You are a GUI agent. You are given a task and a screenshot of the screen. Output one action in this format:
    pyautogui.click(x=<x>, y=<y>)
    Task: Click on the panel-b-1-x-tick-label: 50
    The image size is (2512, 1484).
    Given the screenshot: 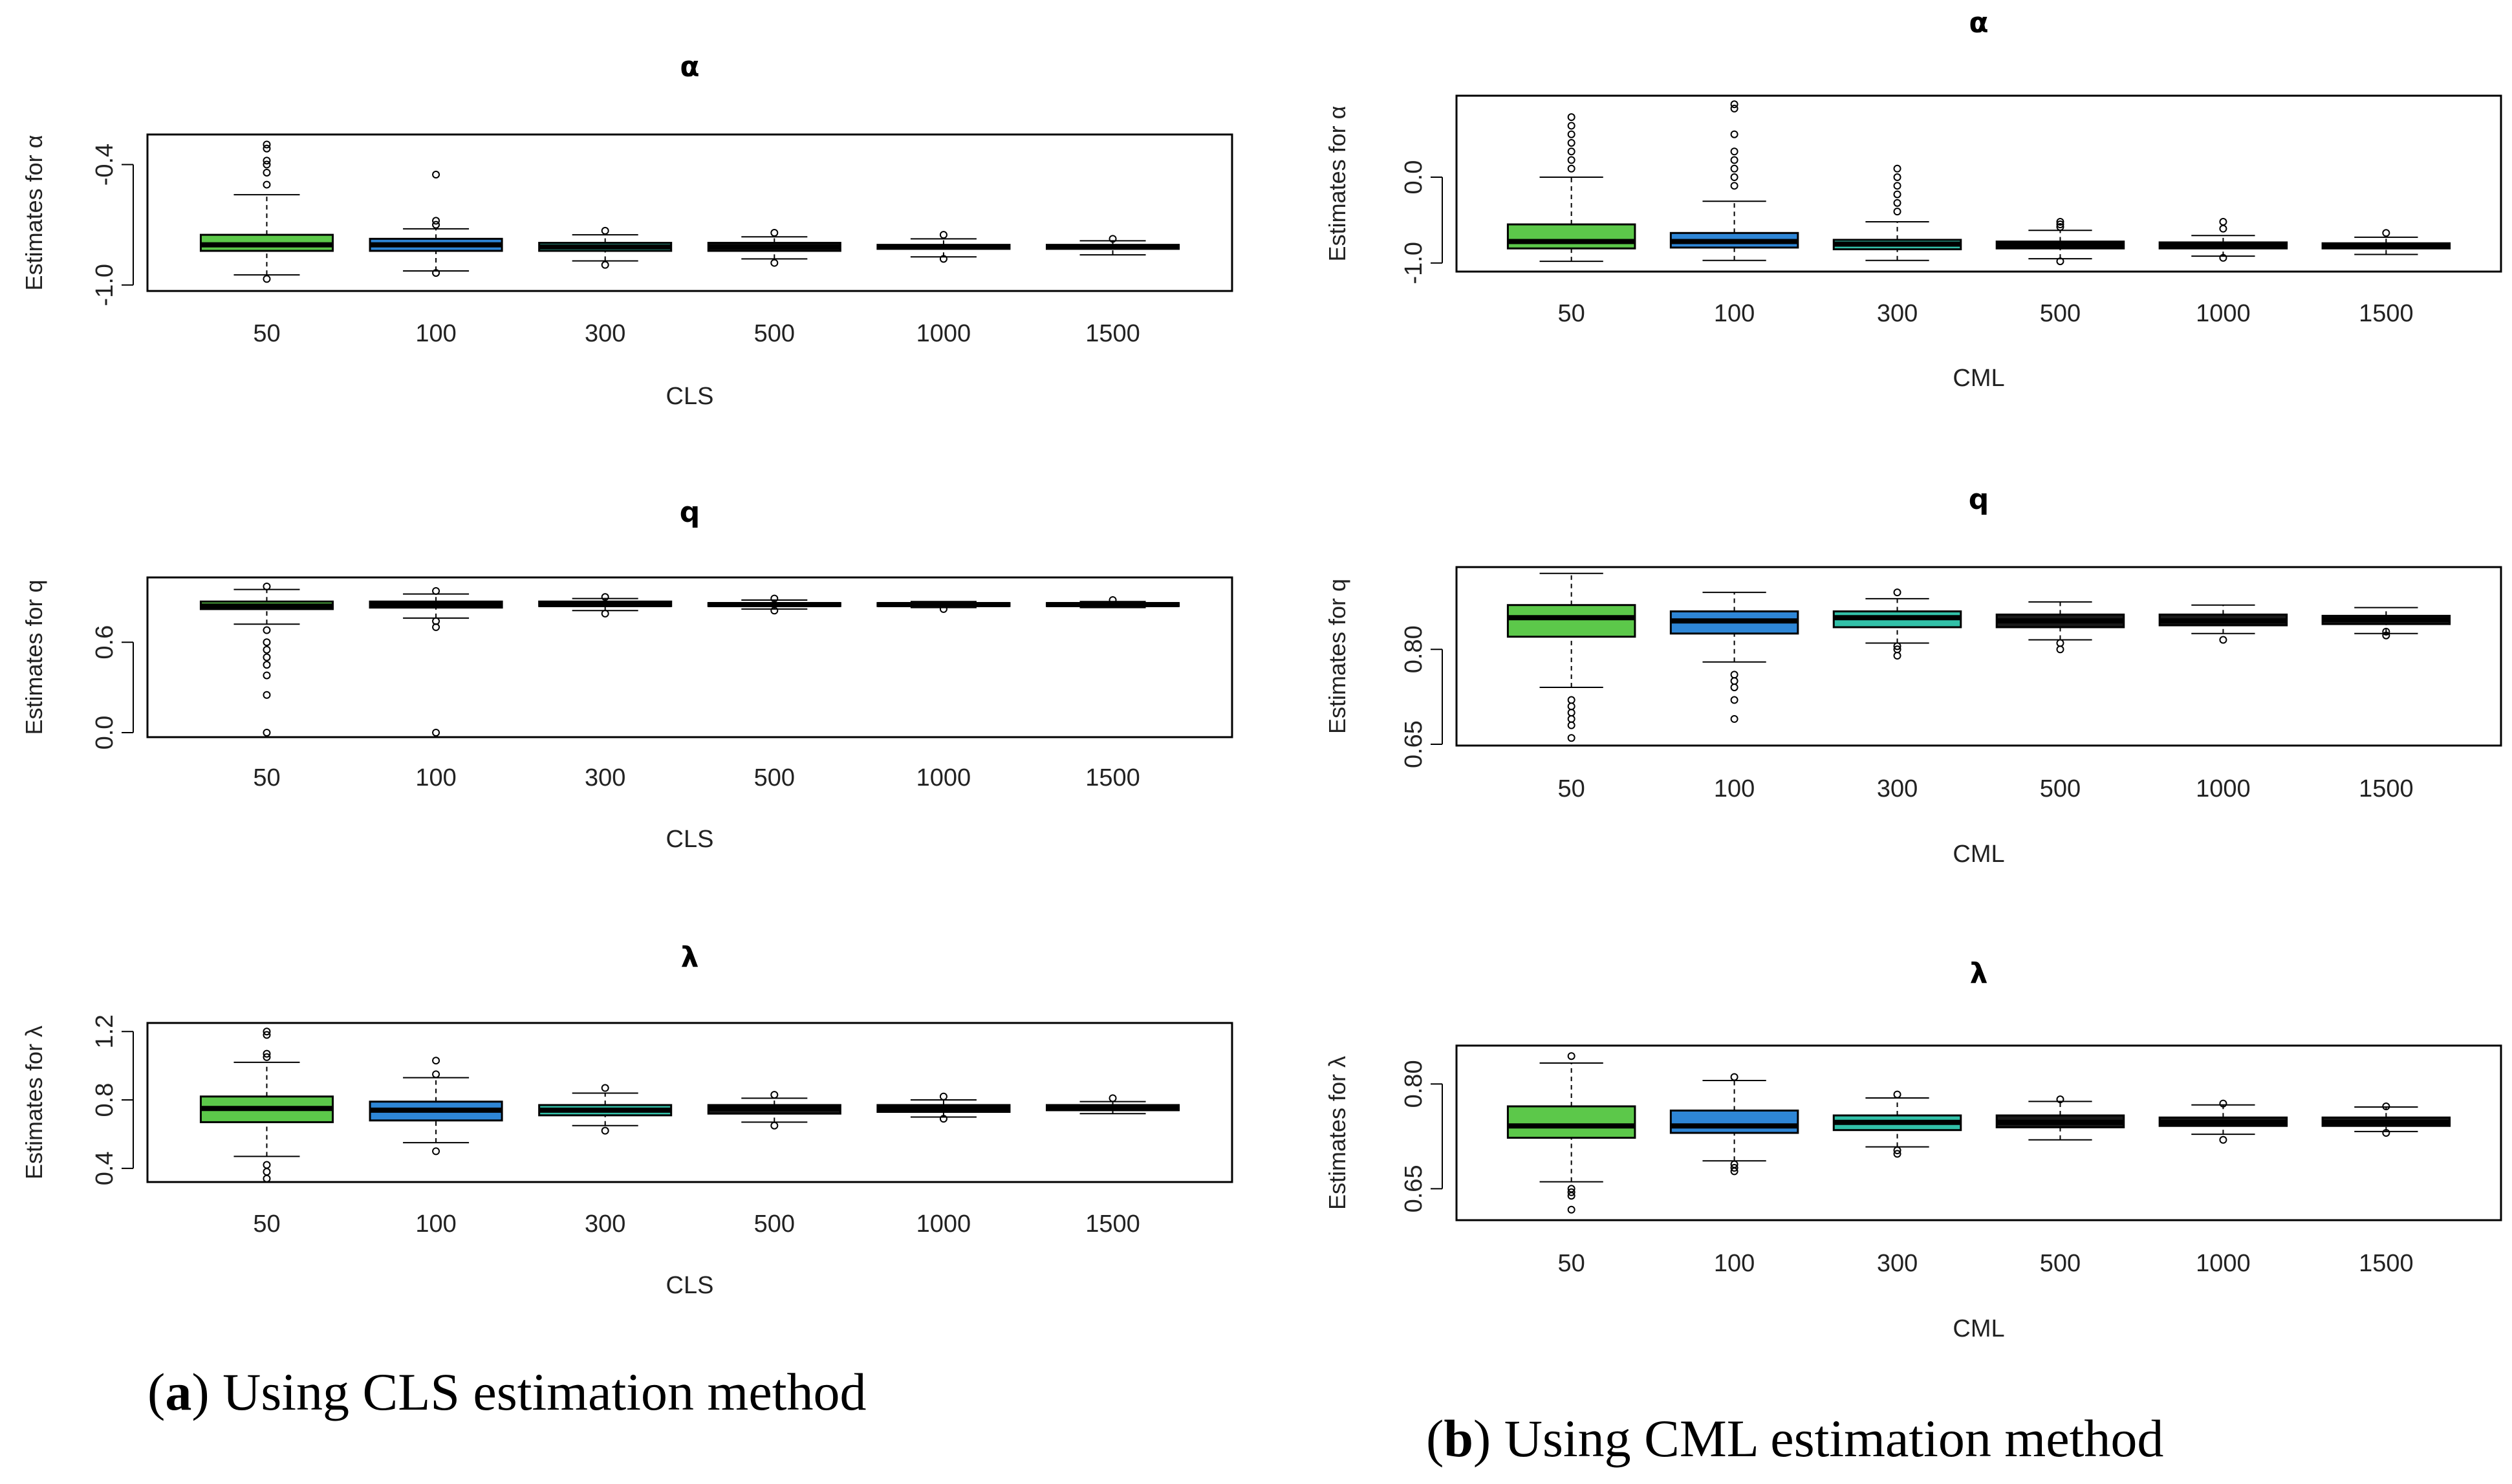 What is the action you would take?
    pyautogui.click(x=1571, y=313)
    